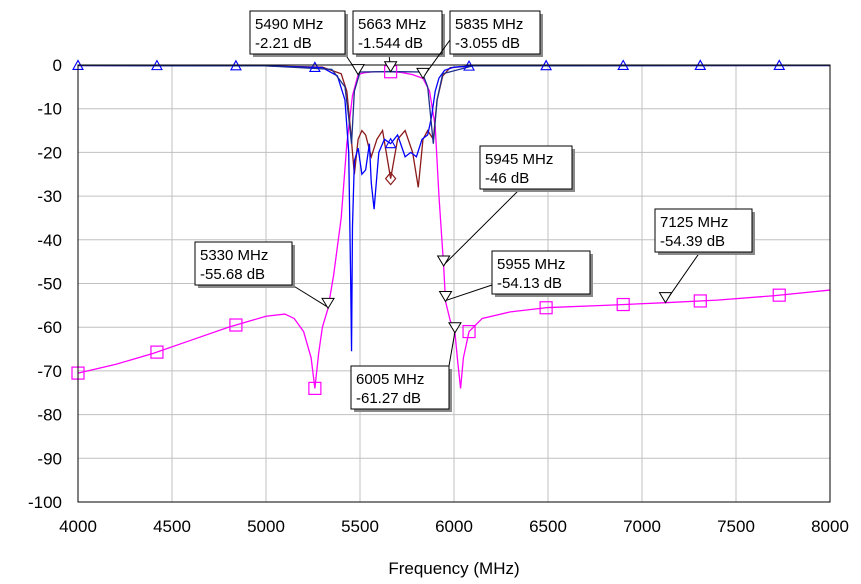 Image resolution: width=861 pixels, height=584 pixels. I want to click on marker-level-label: -46 dB, so click(507, 178).